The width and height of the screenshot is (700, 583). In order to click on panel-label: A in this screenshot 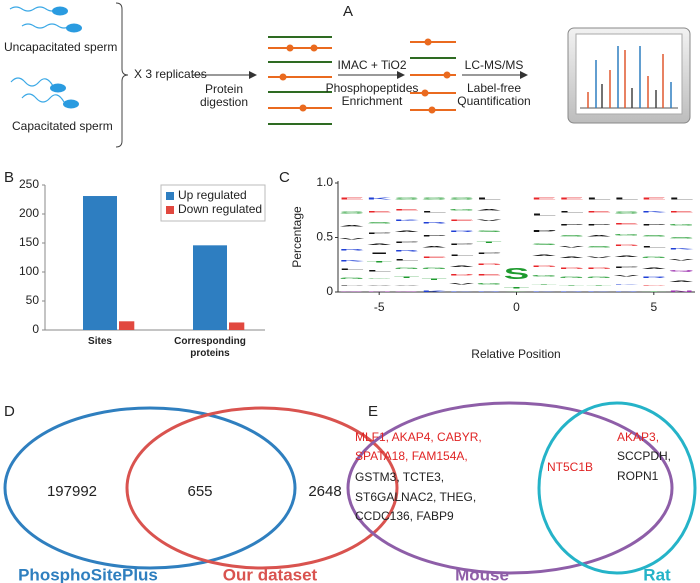, I will do `click(348, 11)`.